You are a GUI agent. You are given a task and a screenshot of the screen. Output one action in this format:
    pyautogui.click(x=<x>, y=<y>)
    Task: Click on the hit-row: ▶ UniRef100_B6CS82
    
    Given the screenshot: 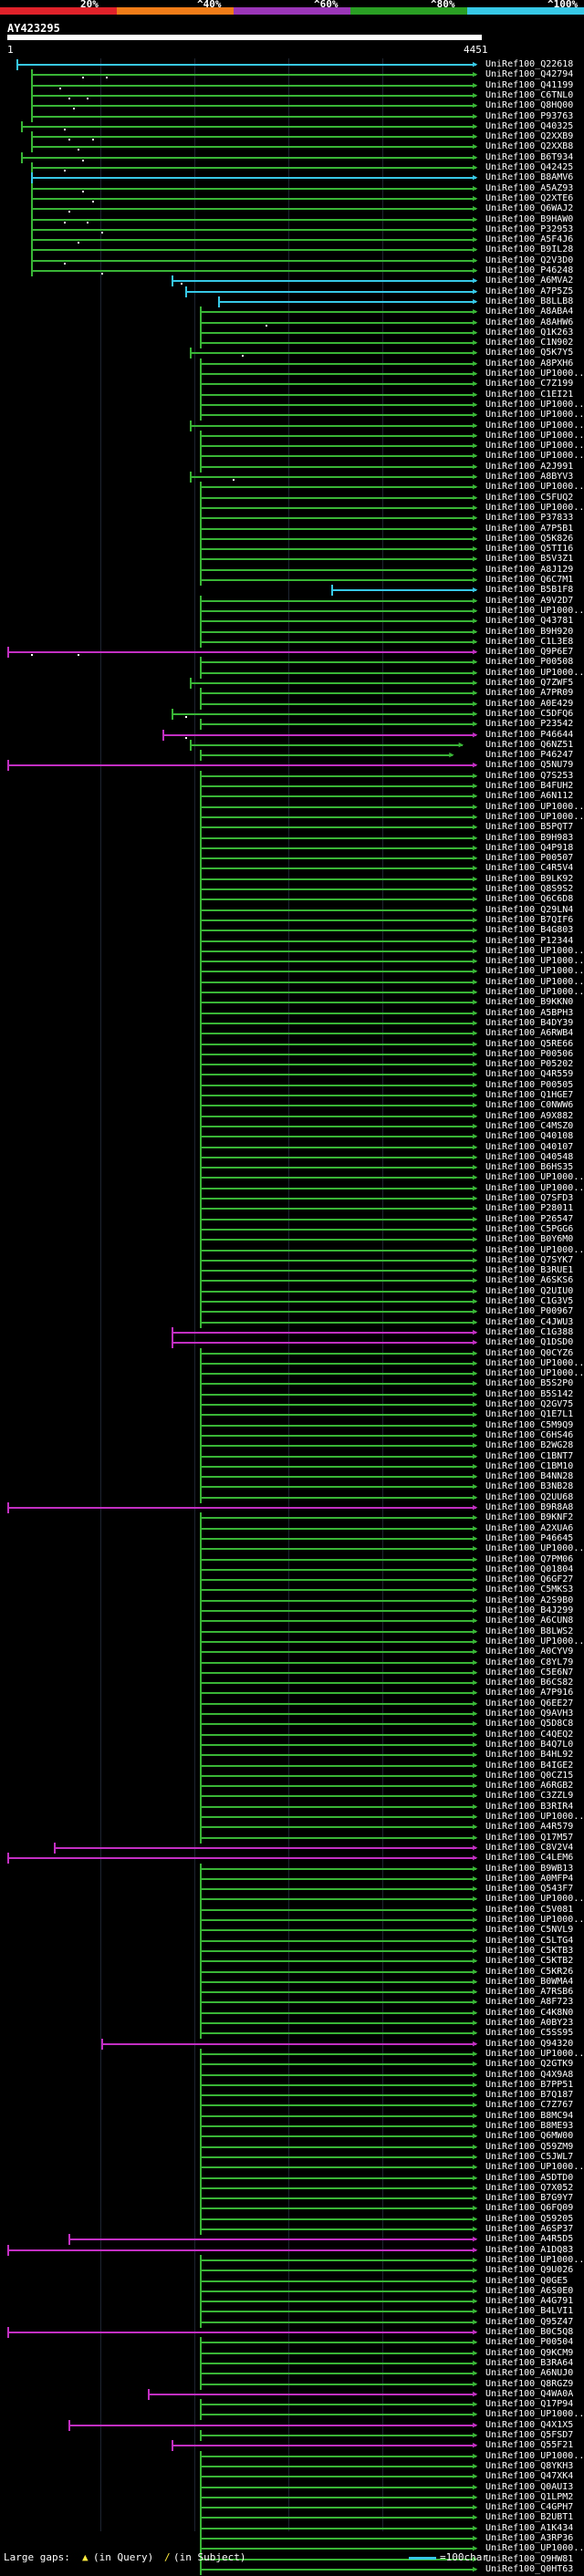 What is the action you would take?
    pyautogui.click(x=292, y=1683)
    